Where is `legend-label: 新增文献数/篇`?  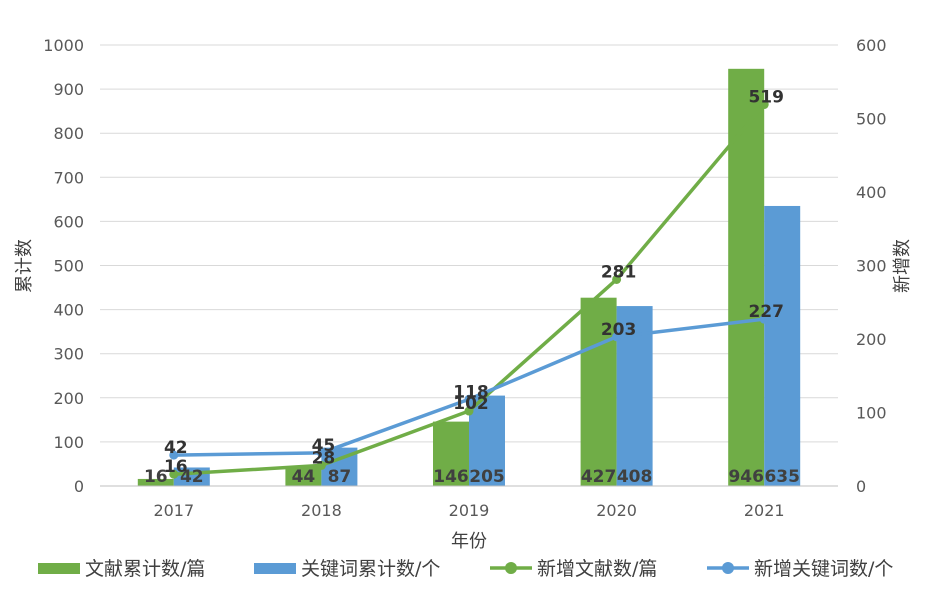
legend-label: 新增文献数/篇 is located at coordinates (597, 569).